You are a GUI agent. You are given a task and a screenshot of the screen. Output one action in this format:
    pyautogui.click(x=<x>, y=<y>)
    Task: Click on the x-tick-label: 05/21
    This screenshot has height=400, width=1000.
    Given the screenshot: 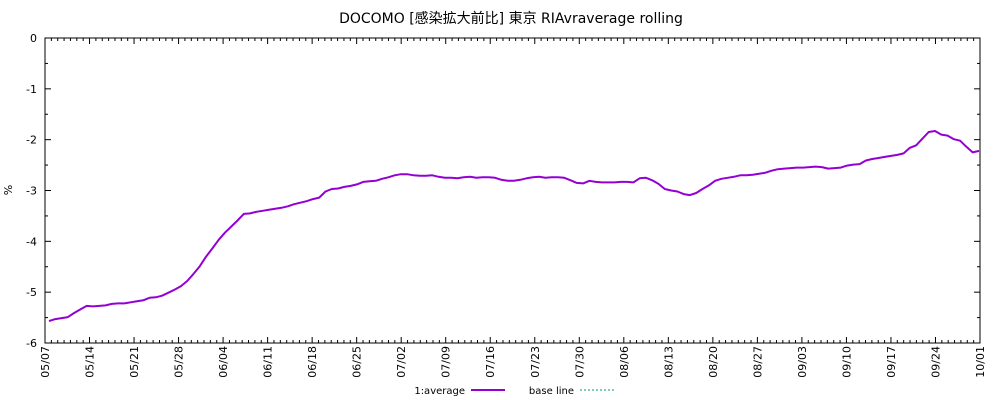 What is the action you would take?
    pyautogui.click(x=134, y=362)
    